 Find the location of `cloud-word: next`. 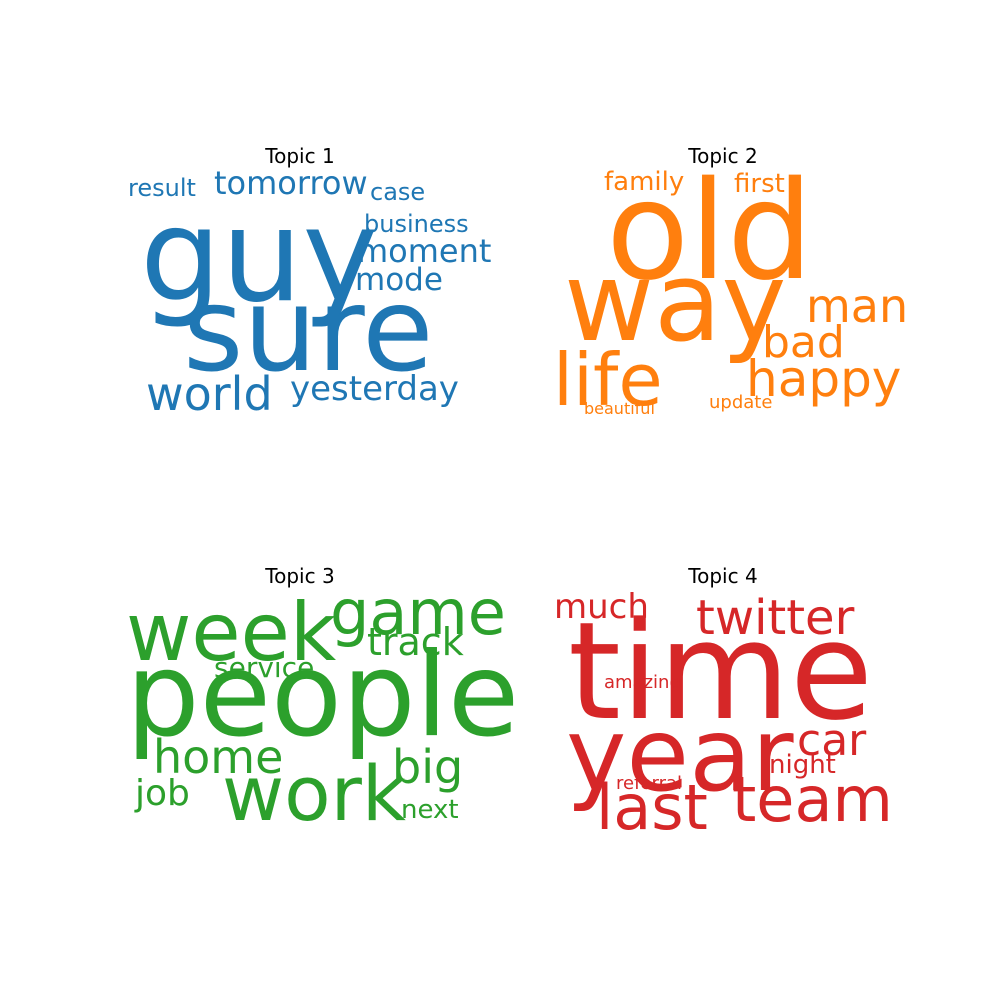

cloud-word: next is located at coordinates (430, 810).